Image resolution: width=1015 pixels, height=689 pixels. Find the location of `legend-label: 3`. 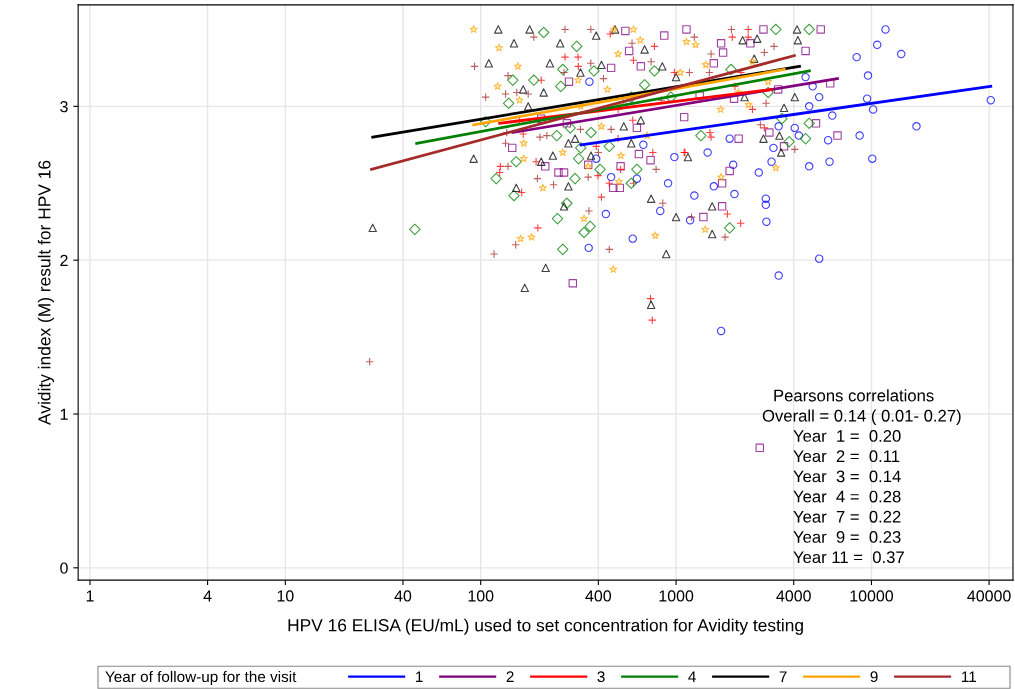

legend-label: 3 is located at coordinates (601, 677).